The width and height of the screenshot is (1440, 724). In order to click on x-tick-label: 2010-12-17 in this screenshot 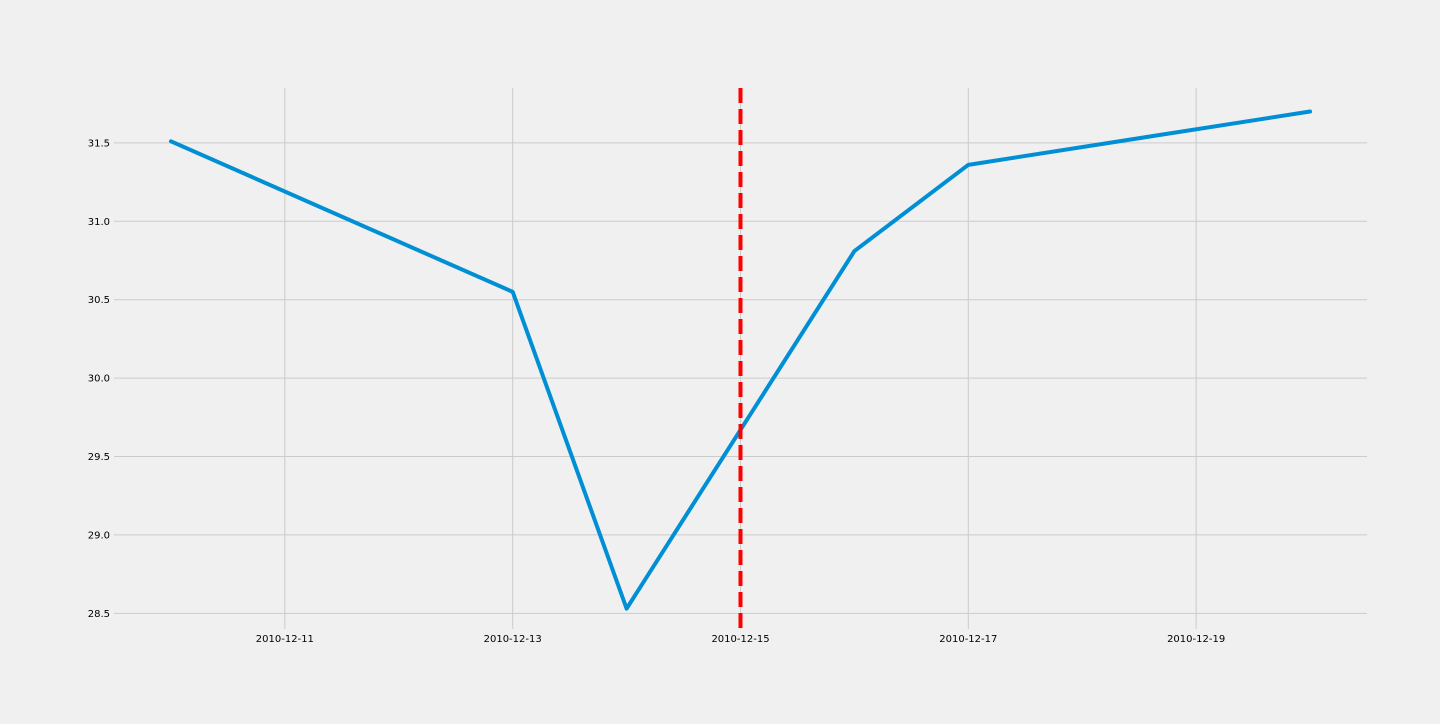, I will do `click(968, 639)`.